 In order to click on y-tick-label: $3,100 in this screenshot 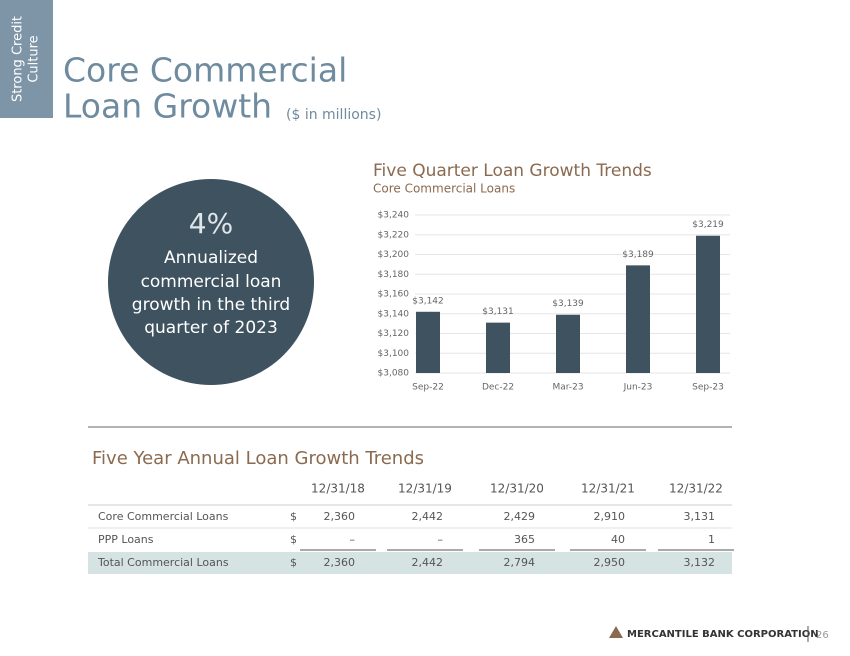, I will do `click(394, 354)`.